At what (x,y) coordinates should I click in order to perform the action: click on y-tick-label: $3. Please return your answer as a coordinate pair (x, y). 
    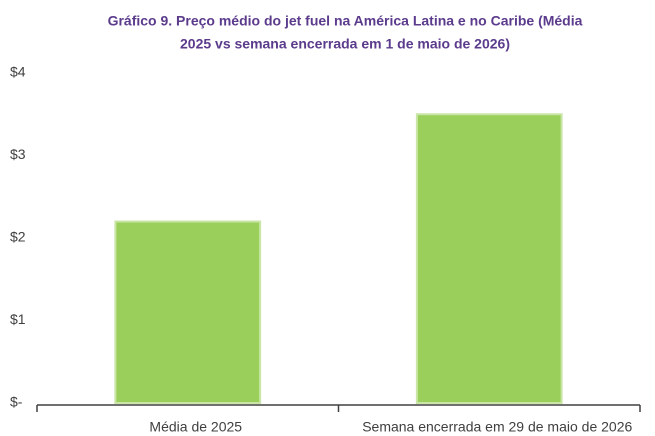
    Looking at the image, I should click on (18, 154).